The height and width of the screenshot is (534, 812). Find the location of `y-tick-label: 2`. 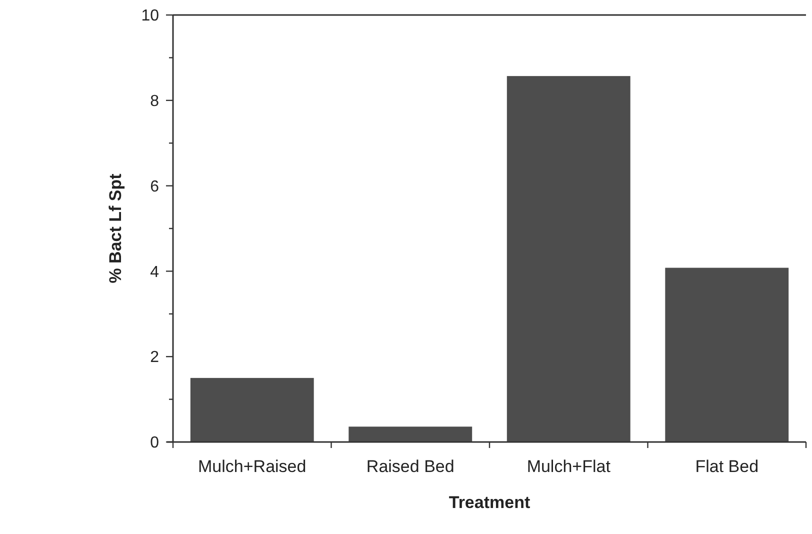

y-tick-label: 2 is located at coordinates (155, 357).